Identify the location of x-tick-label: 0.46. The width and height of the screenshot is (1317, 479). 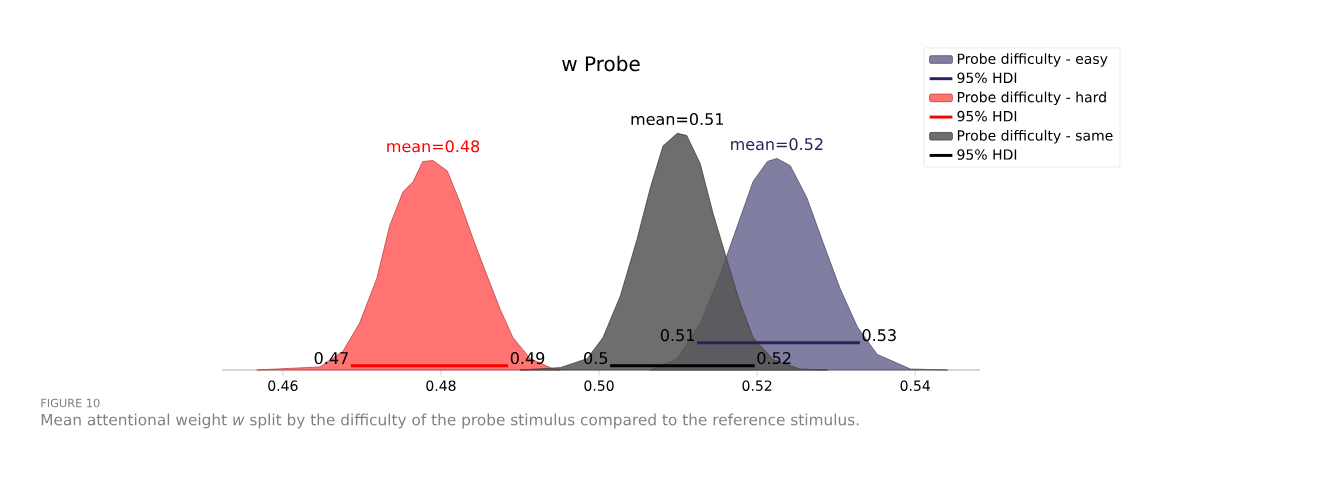
(283, 385).